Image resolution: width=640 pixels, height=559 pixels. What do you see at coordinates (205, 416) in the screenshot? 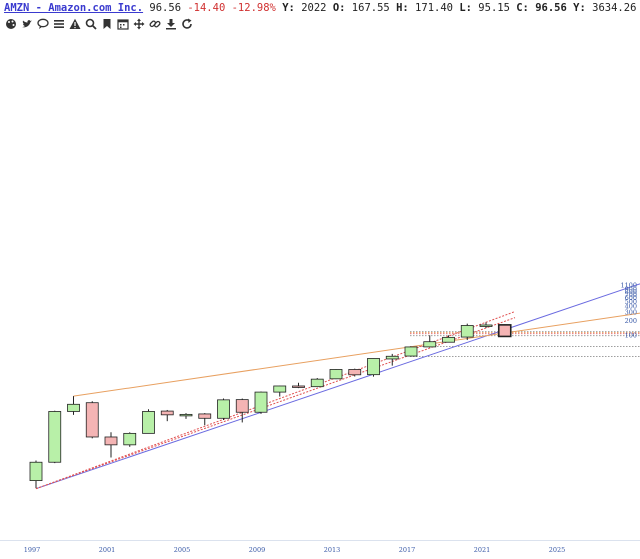
I see `candle-body-2006` at bounding box center [205, 416].